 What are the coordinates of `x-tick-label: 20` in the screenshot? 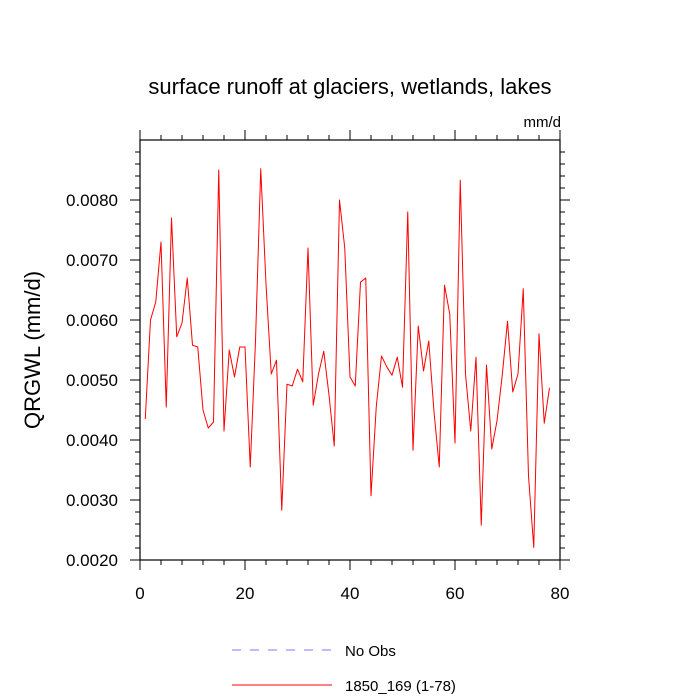 It's located at (245, 593).